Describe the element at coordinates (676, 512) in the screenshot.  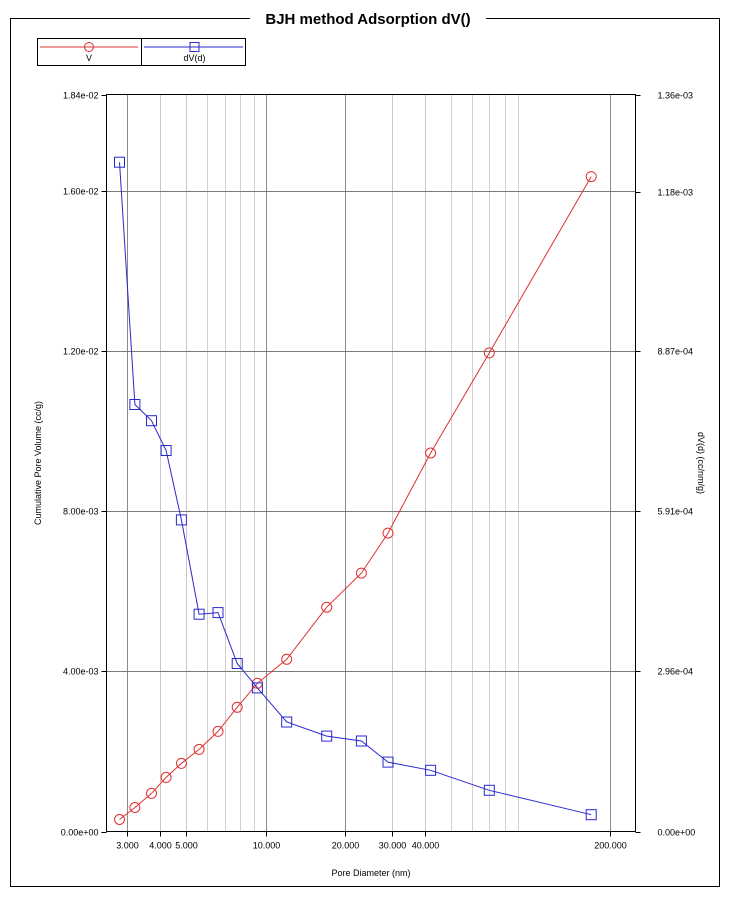
I see `y-right-tick-label: 5.91e-04` at that location.